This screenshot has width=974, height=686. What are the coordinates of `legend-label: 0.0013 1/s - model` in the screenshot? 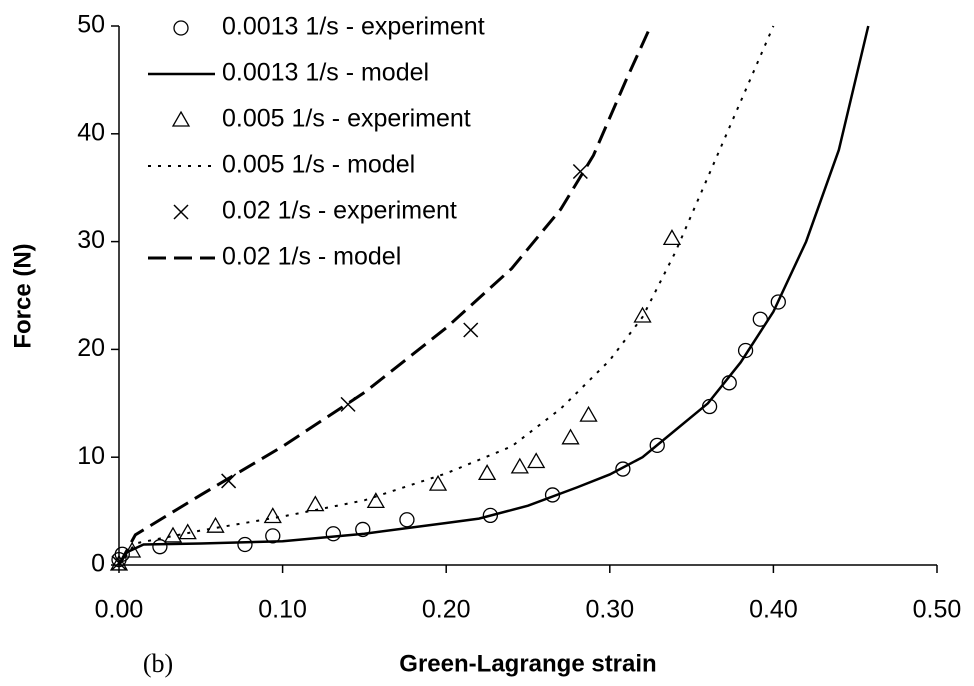 It's located at (325, 73).